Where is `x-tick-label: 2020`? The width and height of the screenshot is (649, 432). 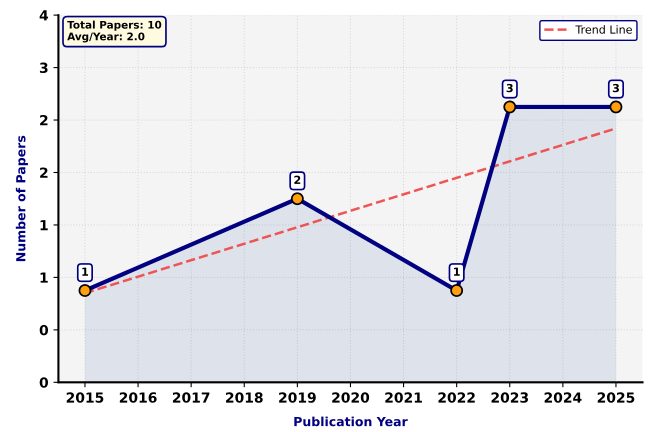 x-tick-label: 2020 is located at coordinates (351, 397).